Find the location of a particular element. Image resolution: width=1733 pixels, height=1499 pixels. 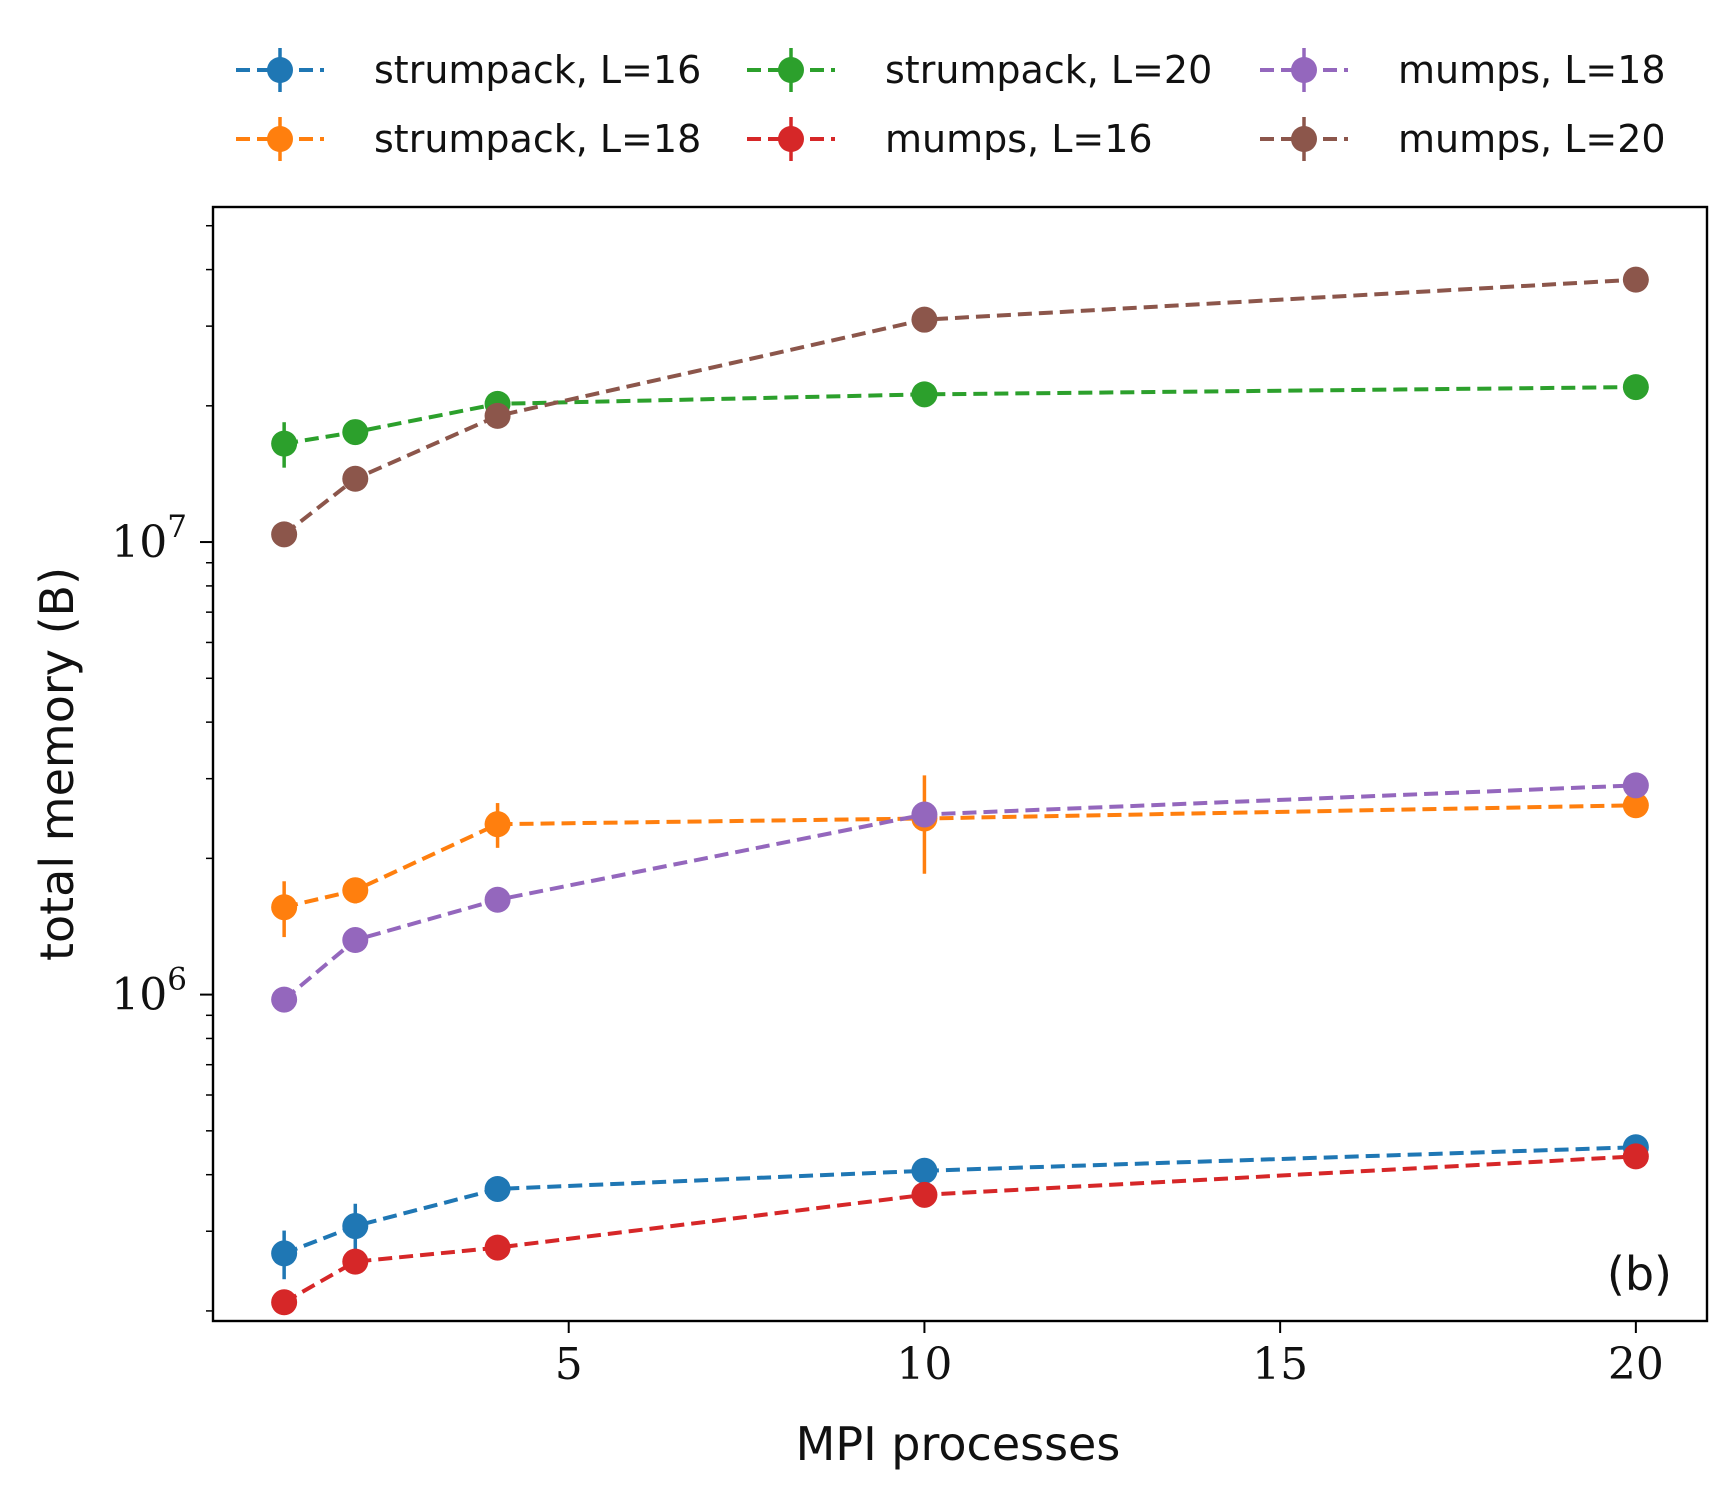

legend-item: strumpack, L=20 is located at coordinates (979, 70).